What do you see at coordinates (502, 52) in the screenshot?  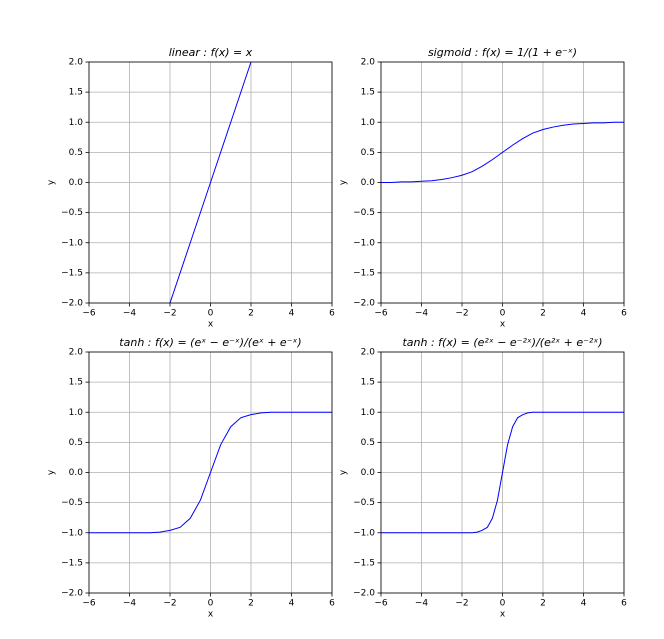 I see `chart-title: sigmoid : f(x) = 1/(1 + e⁻ˣ)` at bounding box center [502, 52].